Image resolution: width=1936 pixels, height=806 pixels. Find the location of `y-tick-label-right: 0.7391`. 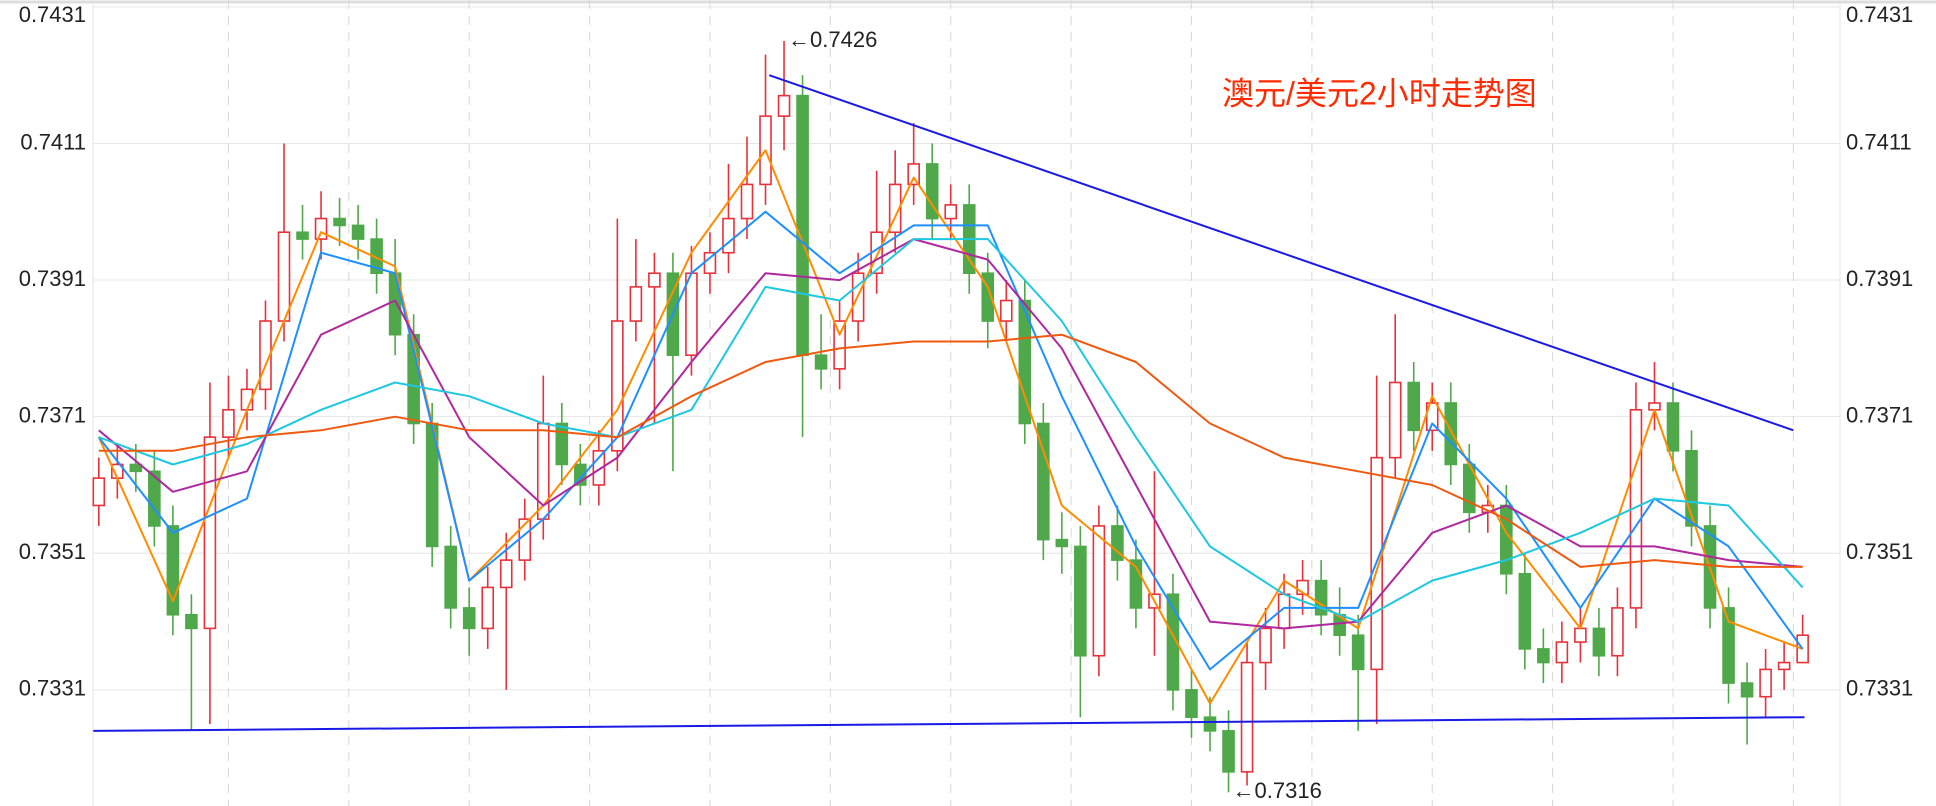

y-tick-label-right: 0.7391 is located at coordinates (1879, 278).